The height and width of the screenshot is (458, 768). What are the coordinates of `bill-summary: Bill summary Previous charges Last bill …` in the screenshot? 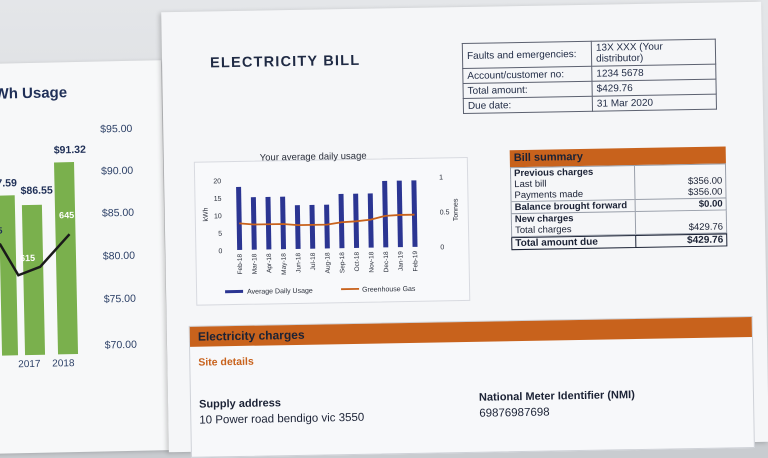 It's located at (619, 198).